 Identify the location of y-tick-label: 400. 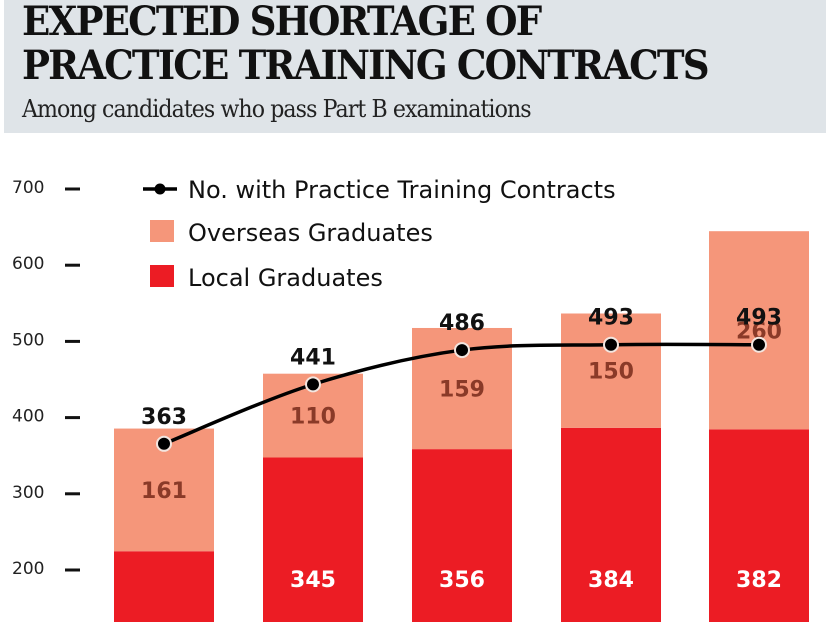
(28, 417).